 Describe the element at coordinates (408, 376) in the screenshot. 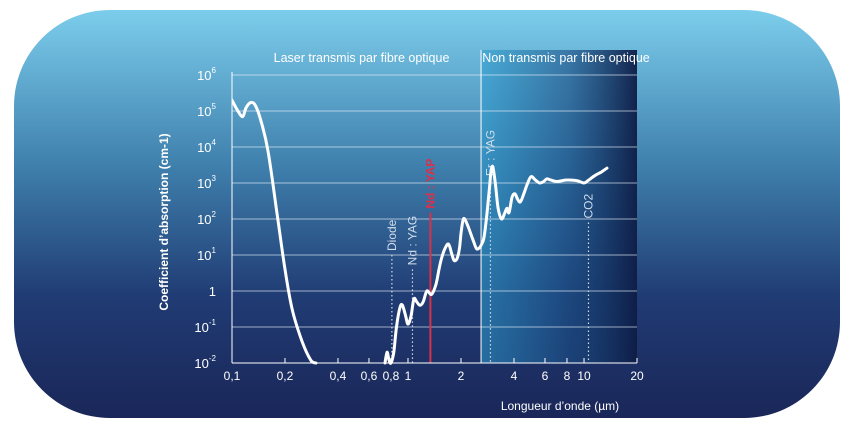

I see `x-tick-label: 1` at that location.